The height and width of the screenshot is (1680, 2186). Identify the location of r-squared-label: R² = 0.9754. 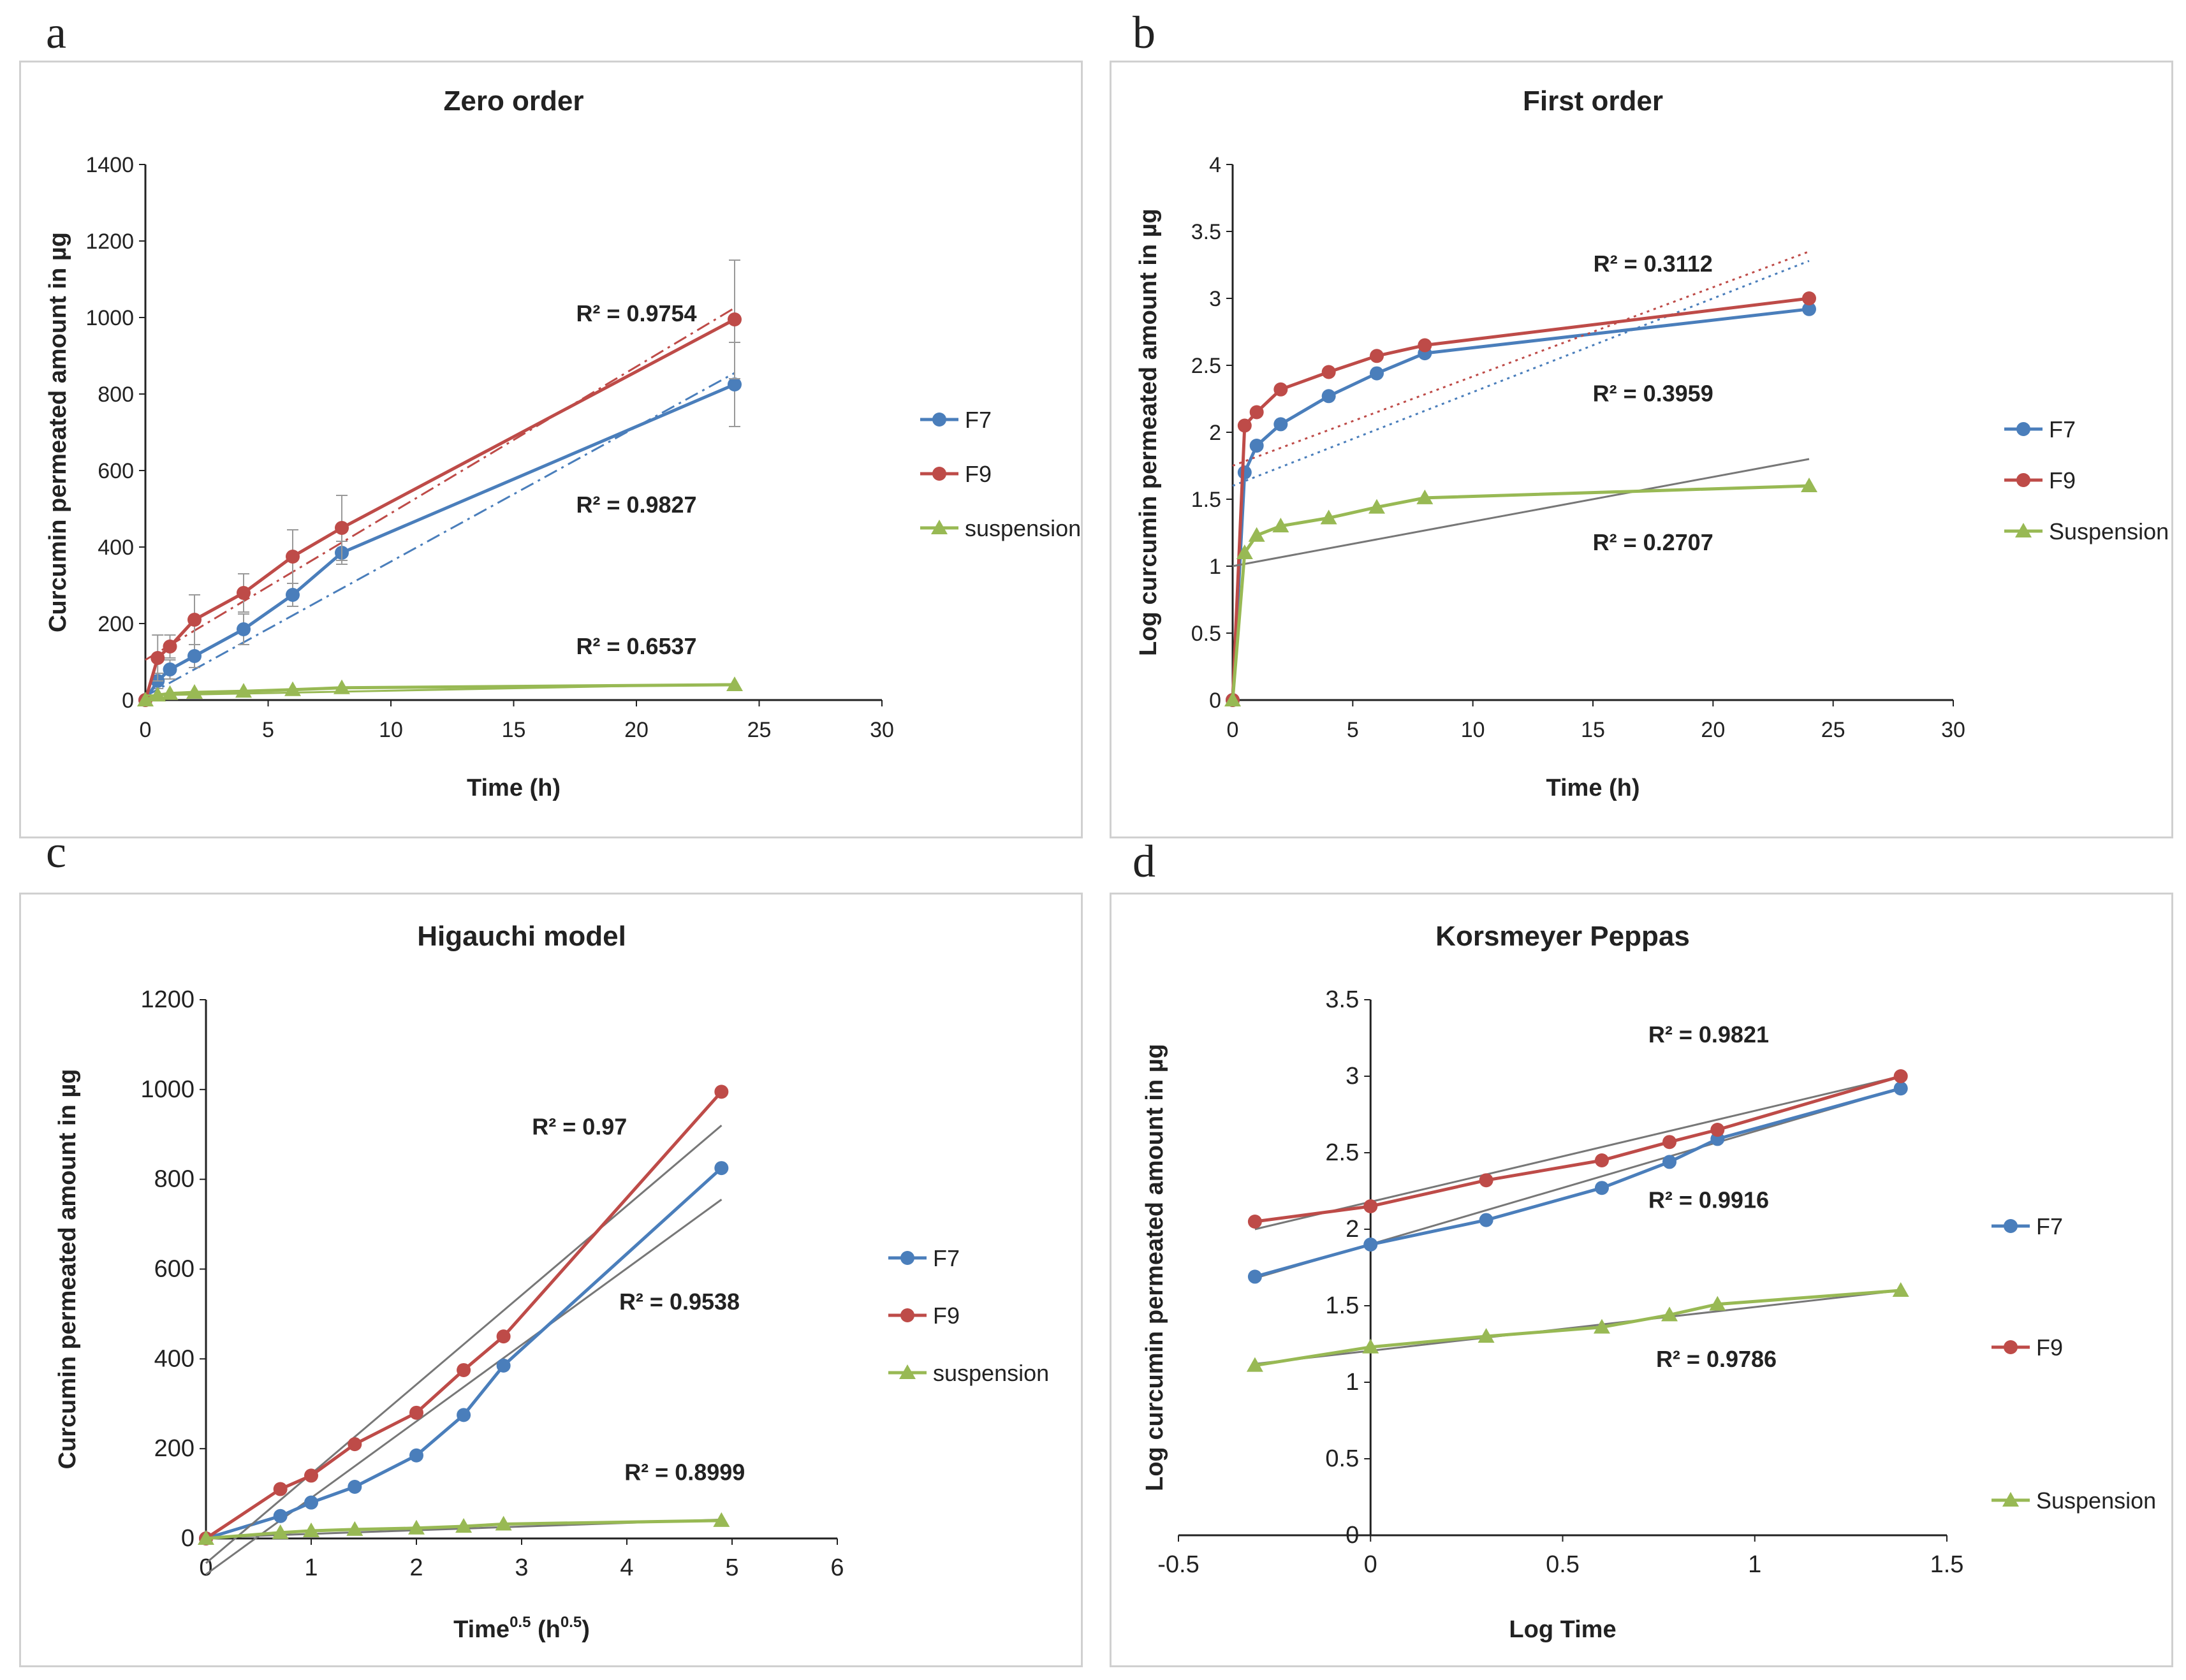
(636, 313).